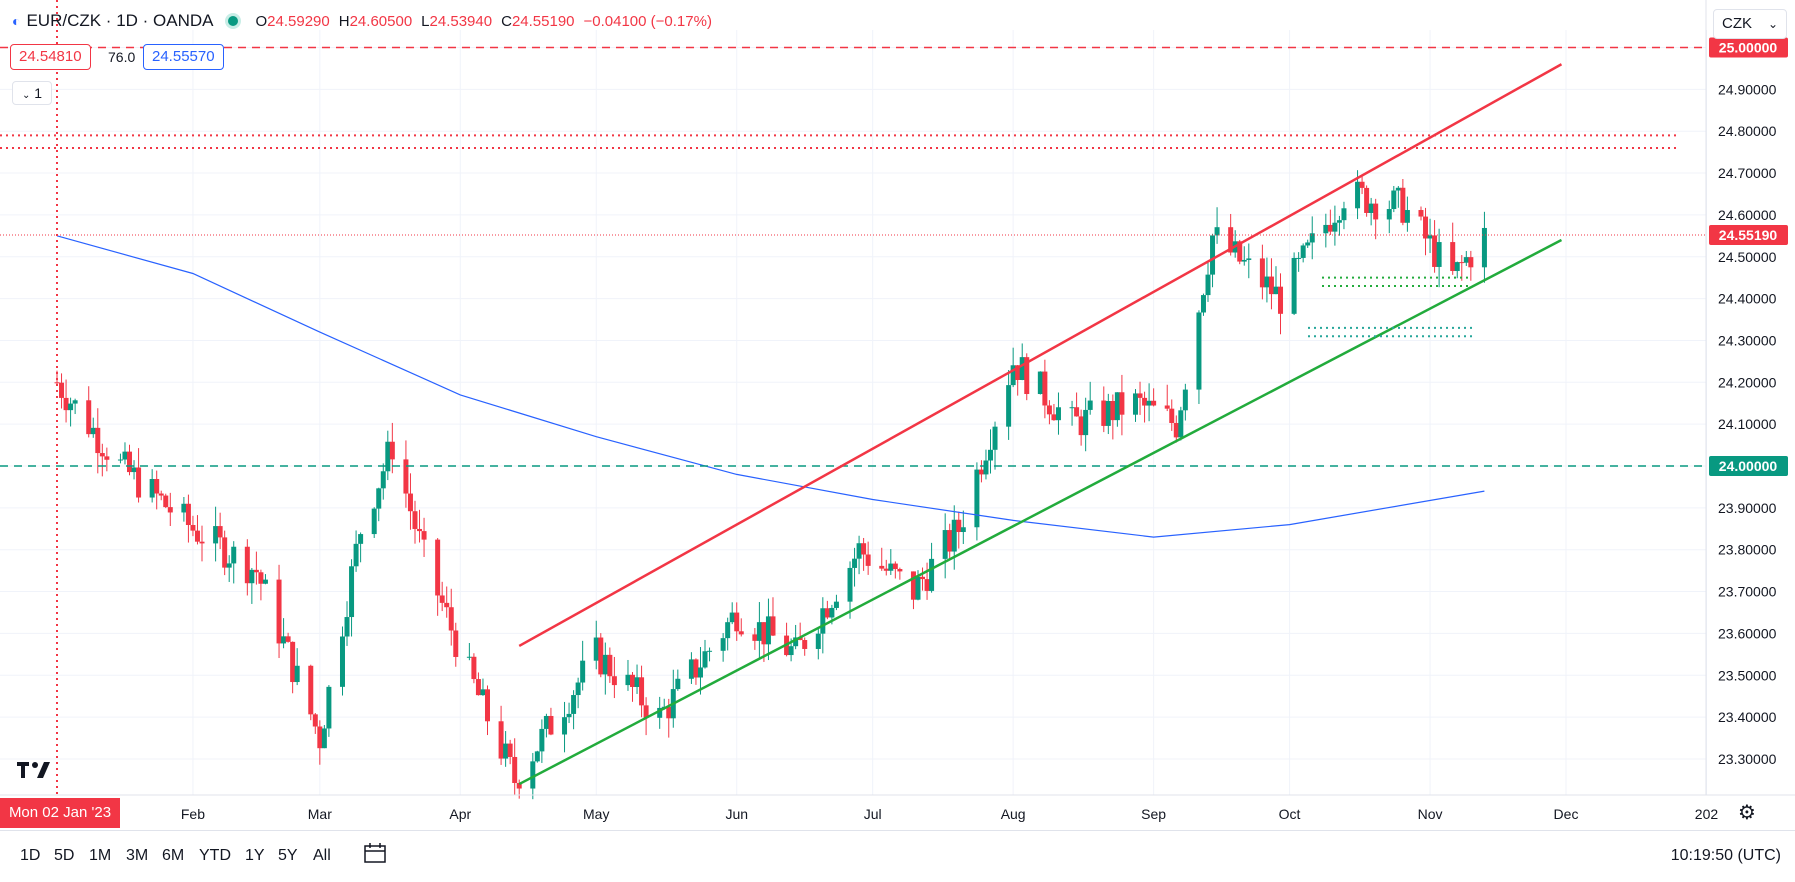 Image resolution: width=1795 pixels, height=882 pixels. What do you see at coordinates (255, 855) in the screenshot?
I see `range-1y-button: 1Y` at bounding box center [255, 855].